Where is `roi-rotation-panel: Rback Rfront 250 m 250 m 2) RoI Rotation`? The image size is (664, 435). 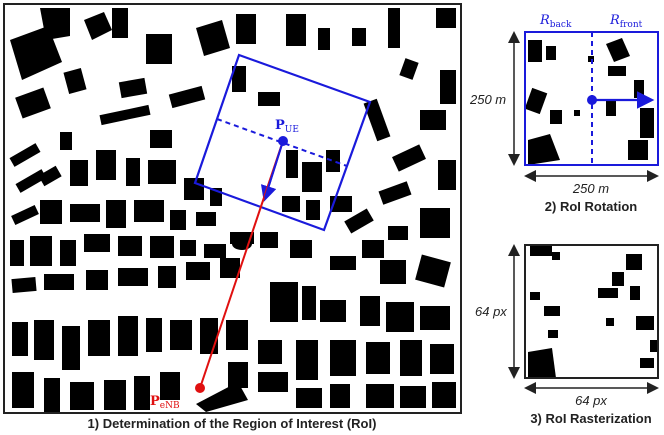
roi-rotation-panel: Rback Rfront 250 m 250 m 2) RoI Rotation is located at coordinates (564, 113).